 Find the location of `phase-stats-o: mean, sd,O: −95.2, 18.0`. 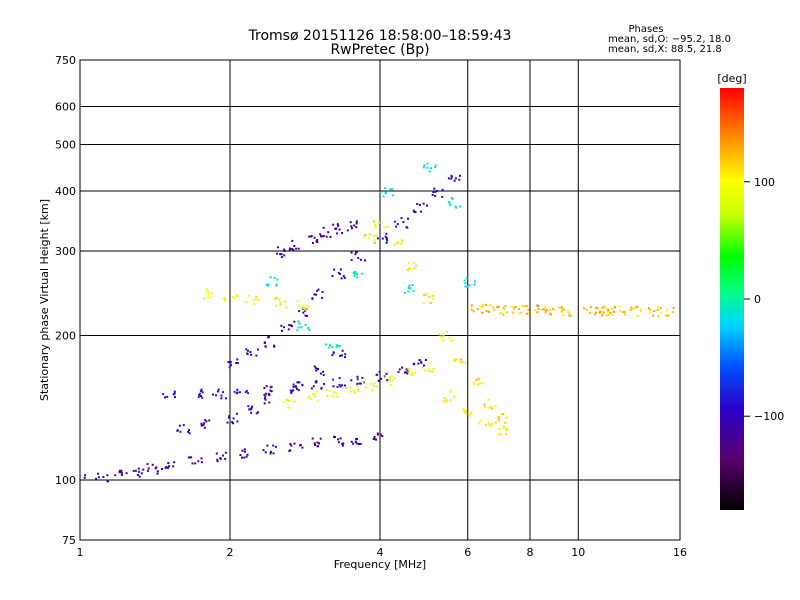

phase-stats-o: mean, sd,O: −95.2, 18.0 is located at coordinates (669, 39).